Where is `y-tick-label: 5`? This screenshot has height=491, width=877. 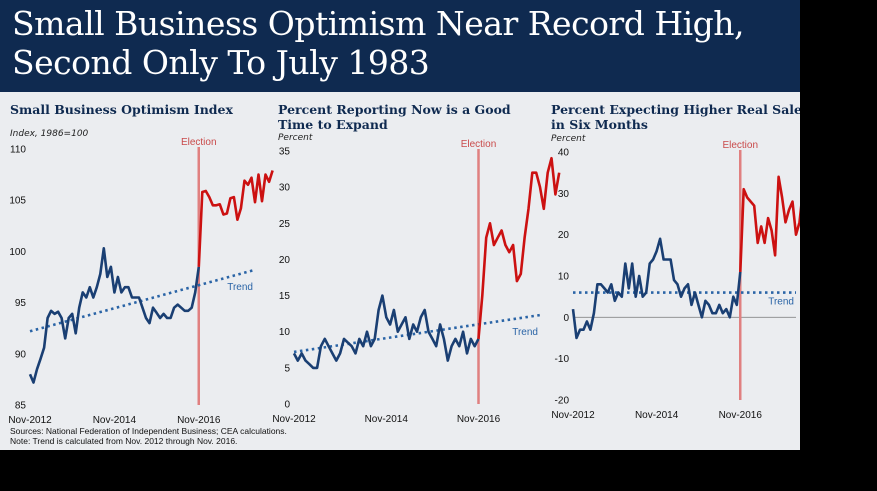 y-tick-label: 5 is located at coordinates (287, 368).